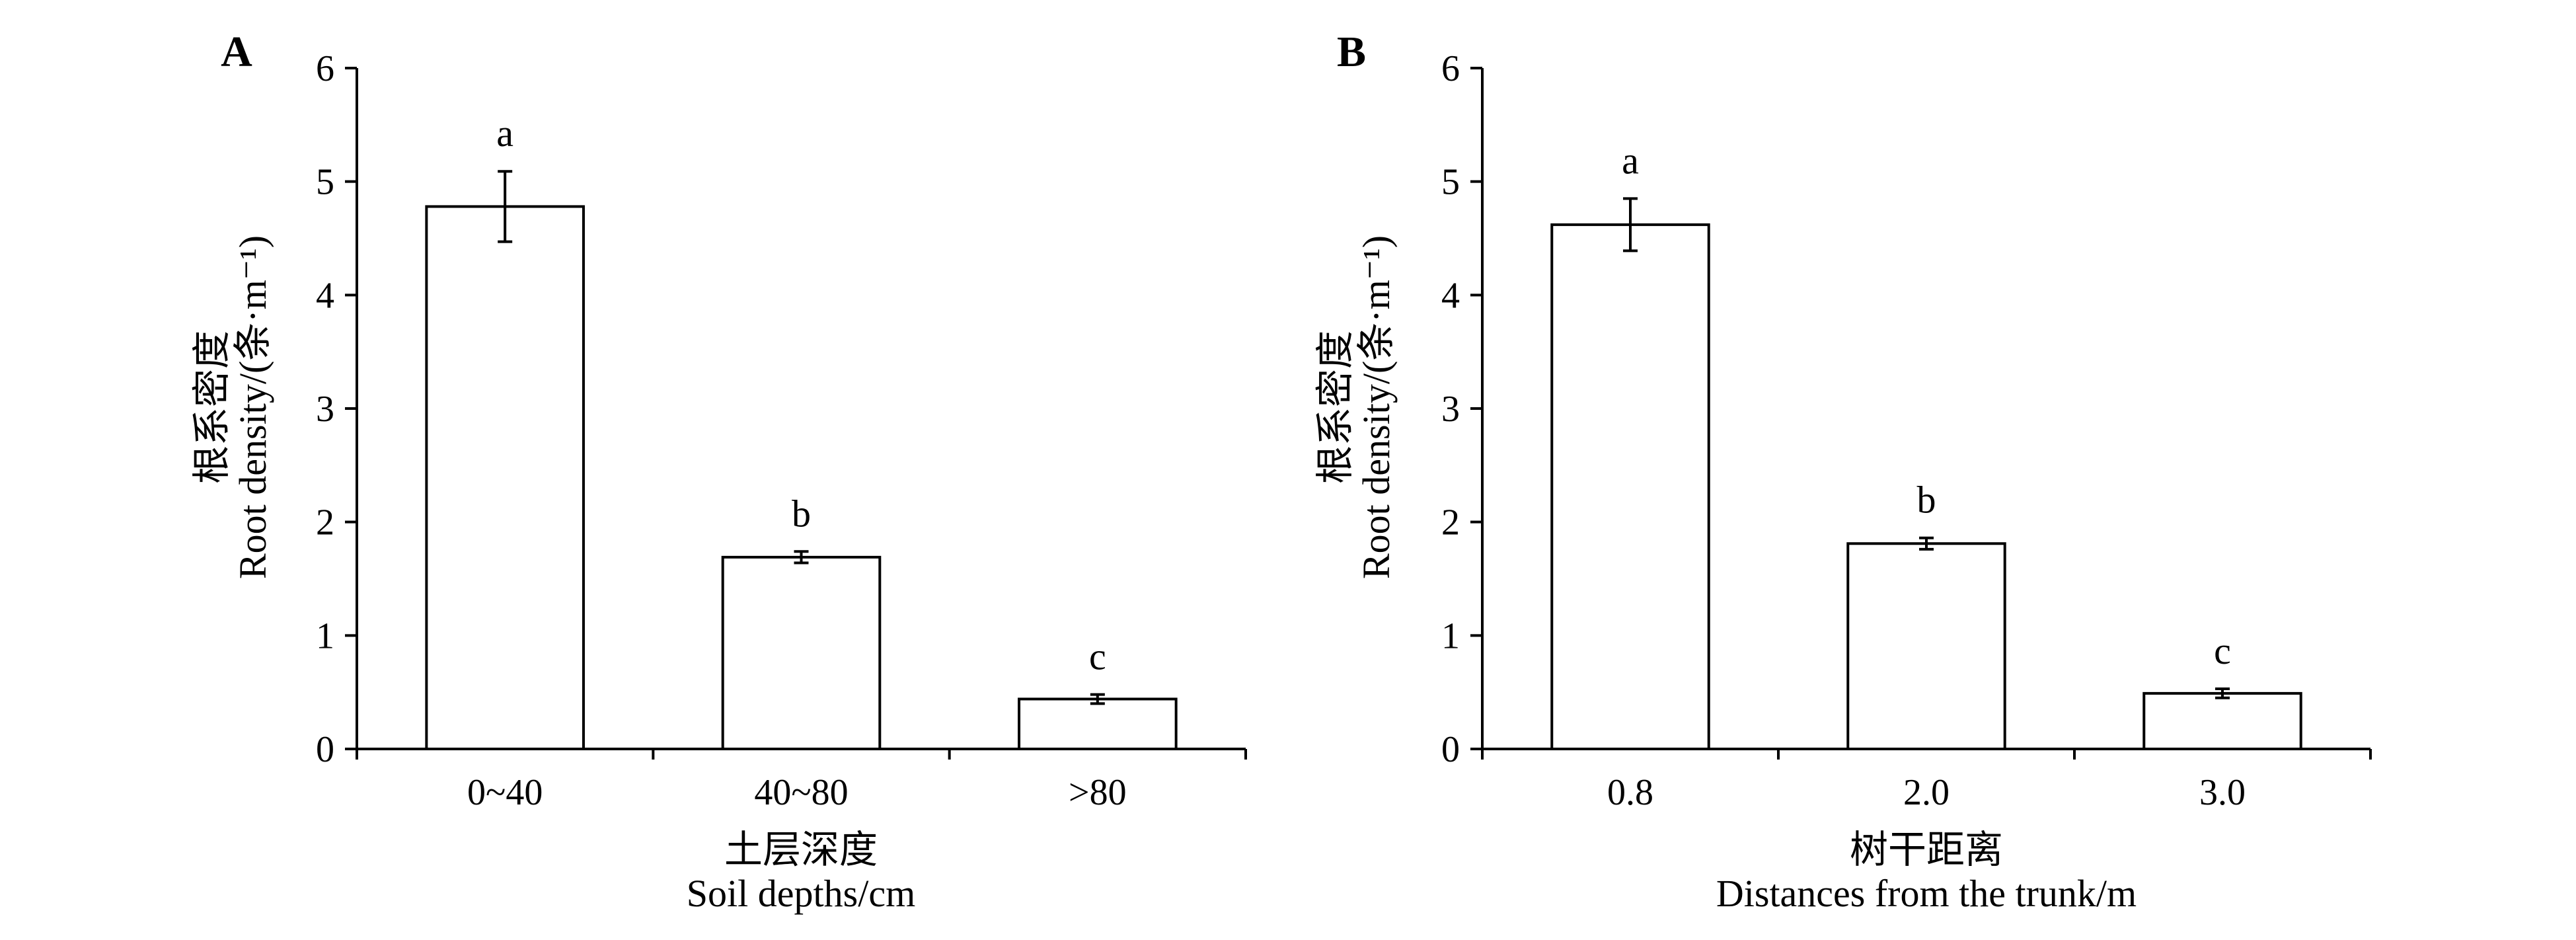  Describe the element at coordinates (801, 792) in the screenshot. I see `x-tick-label: 40~80` at that location.